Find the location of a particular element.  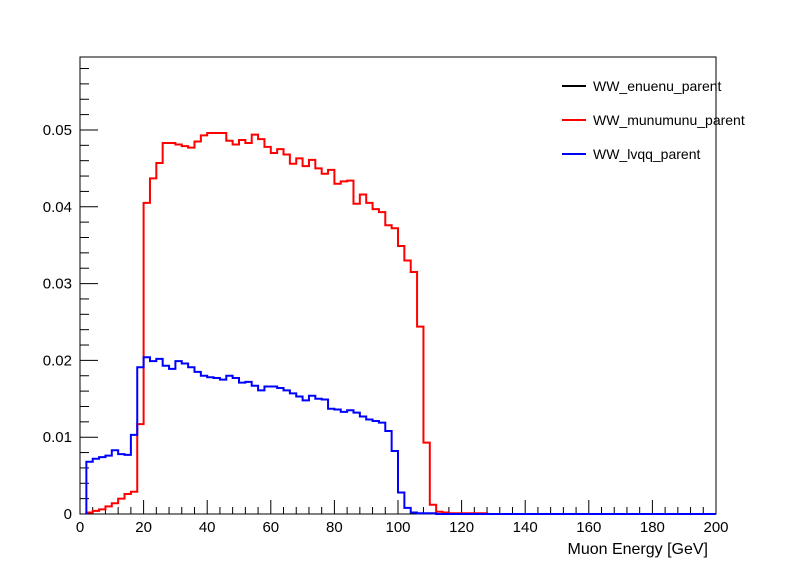

legend-label: WW_lvqq_parent is located at coordinates (646, 154).